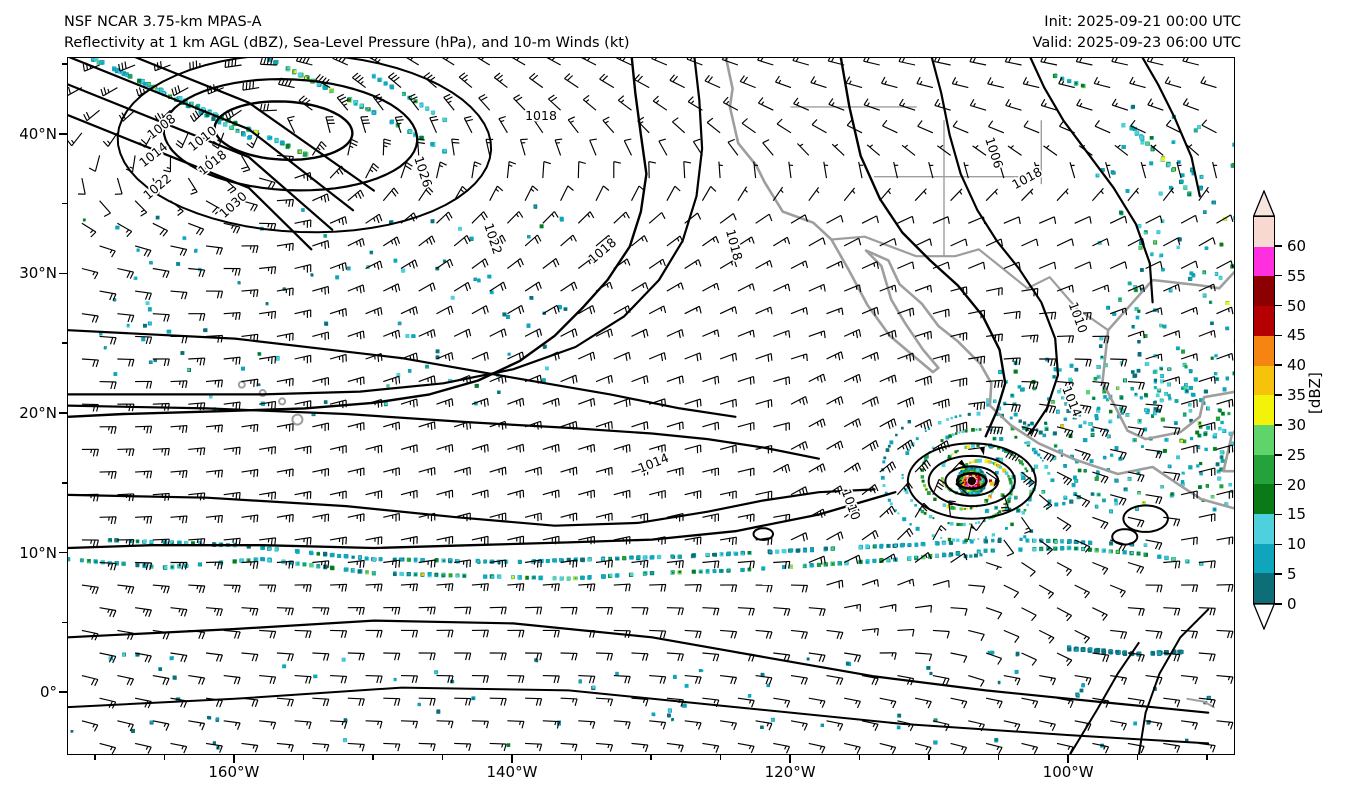 Image resolution: width=1349 pixels, height=803 pixels. What do you see at coordinates (639, 666) in the screenshot?
I see `slp-contour` at bounding box center [639, 666].